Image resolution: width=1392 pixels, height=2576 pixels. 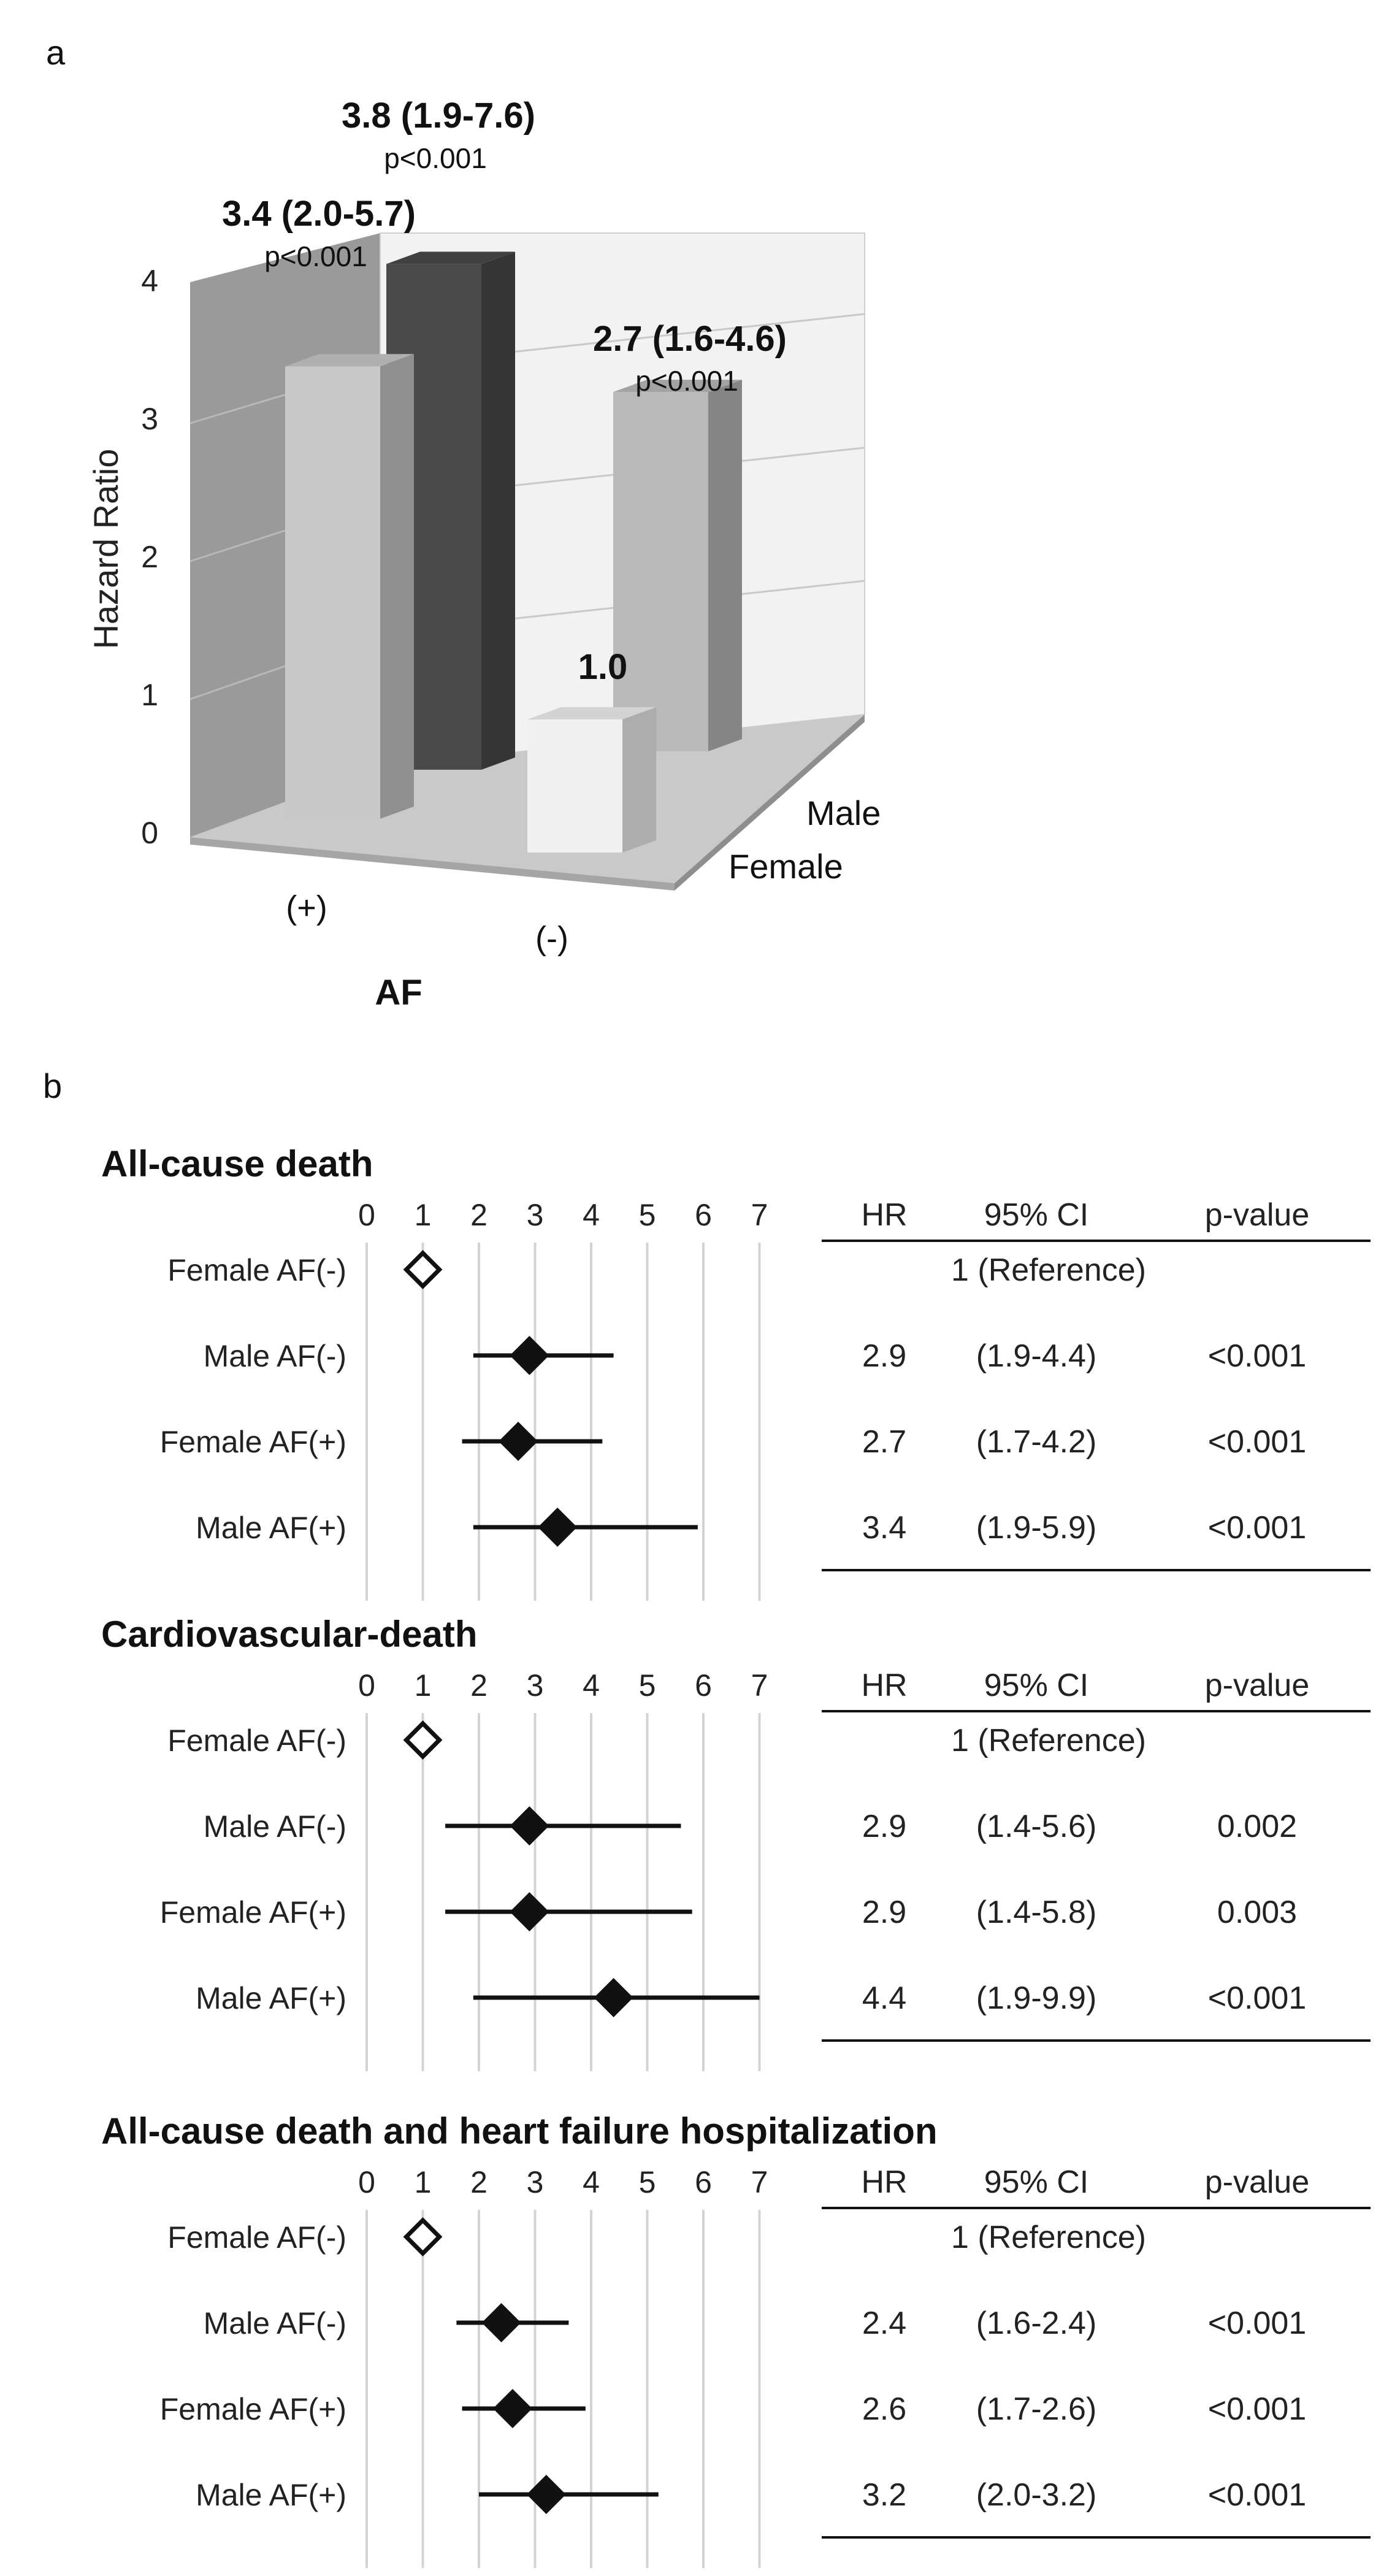 I want to click on bar-label-female-af-pos: 3.4 (2.0-5.7), so click(x=319, y=214).